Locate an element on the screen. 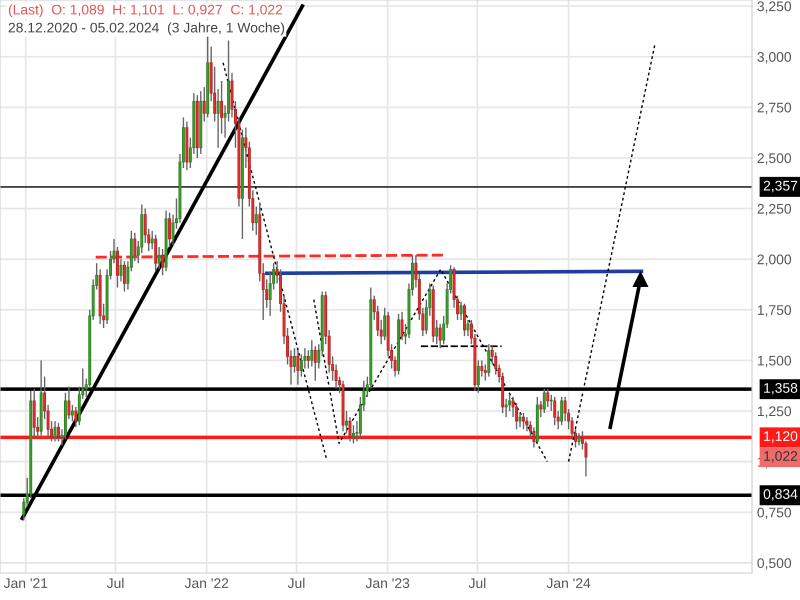 The image size is (800, 600). y-tick-label: 1,500 is located at coordinates (775, 362).